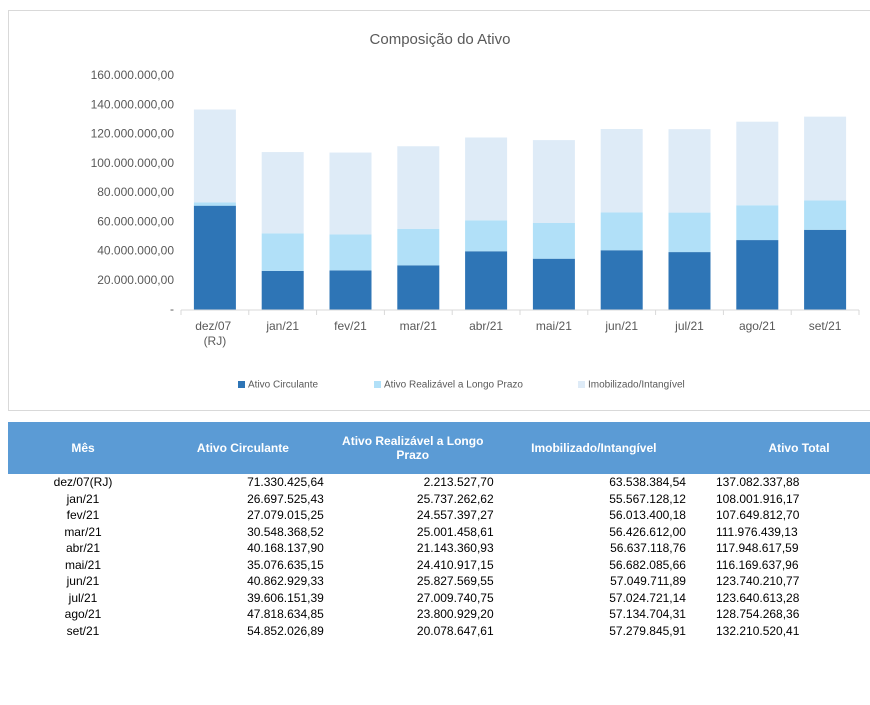 The width and height of the screenshot is (870, 705). What do you see at coordinates (757, 597) in the screenshot?
I see `table-cell: 123.640.613,28` at bounding box center [757, 597].